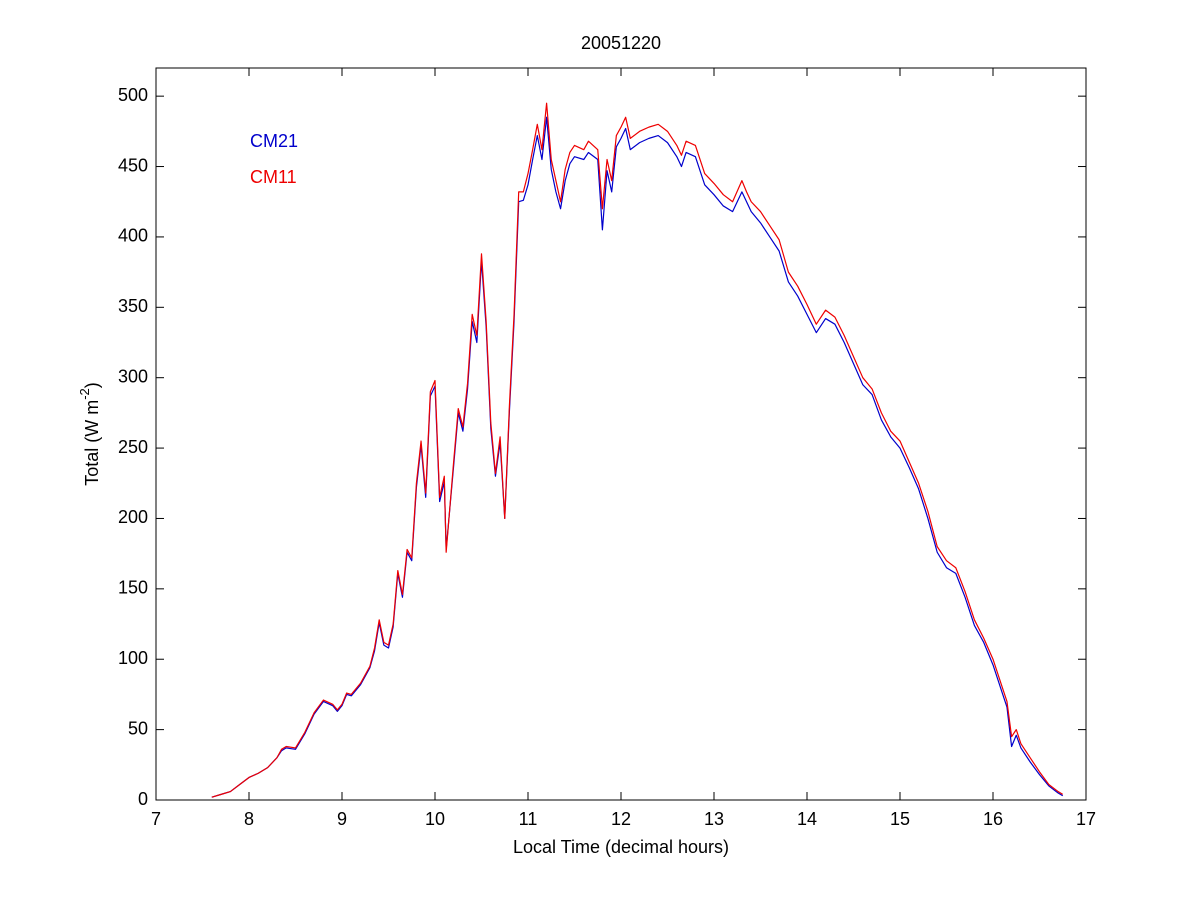  What do you see at coordinates (807, 819) in the screenshot?
I see `x-tick-label: 14` at bounding box center [807, 819].